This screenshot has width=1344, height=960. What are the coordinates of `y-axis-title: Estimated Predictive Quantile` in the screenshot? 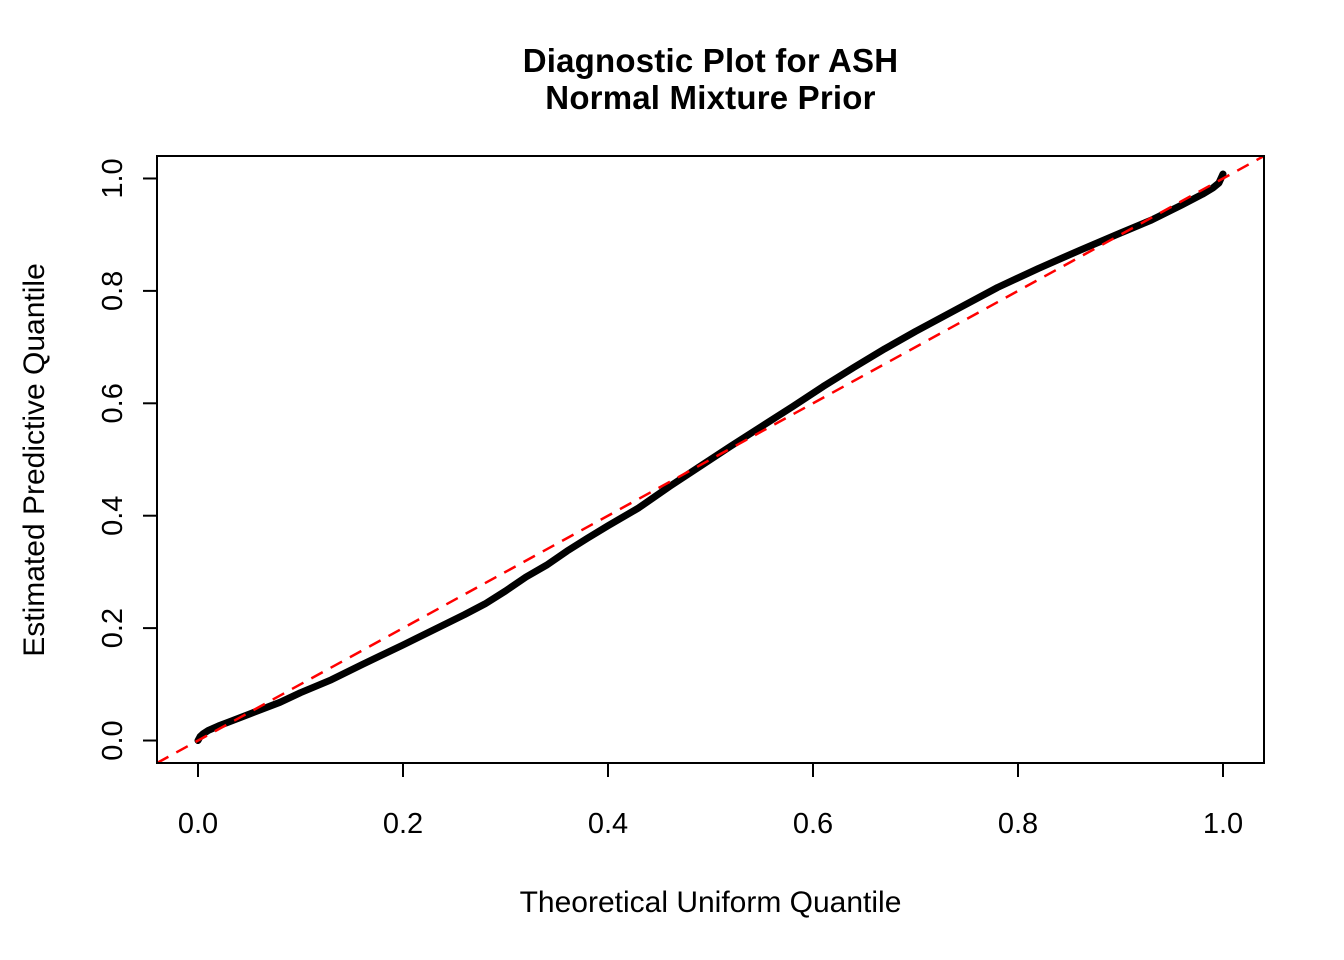 It's located at (34, 460).